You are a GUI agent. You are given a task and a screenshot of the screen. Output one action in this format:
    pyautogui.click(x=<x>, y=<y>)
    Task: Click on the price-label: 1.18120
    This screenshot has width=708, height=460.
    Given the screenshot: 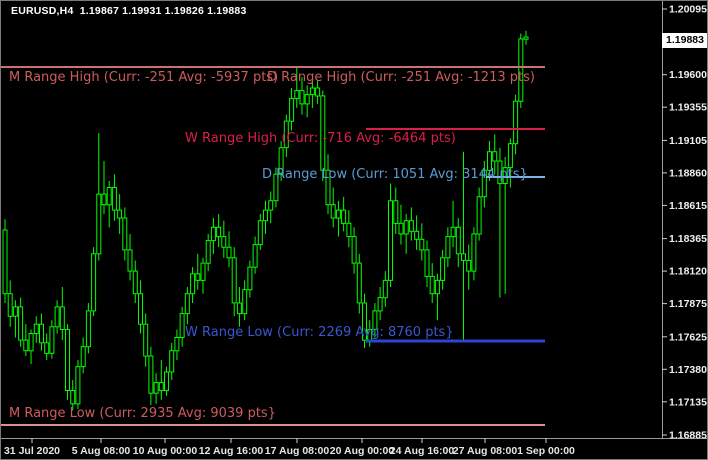 What is the action you would take?
    pyautogui.click(x=688, y=272)
    